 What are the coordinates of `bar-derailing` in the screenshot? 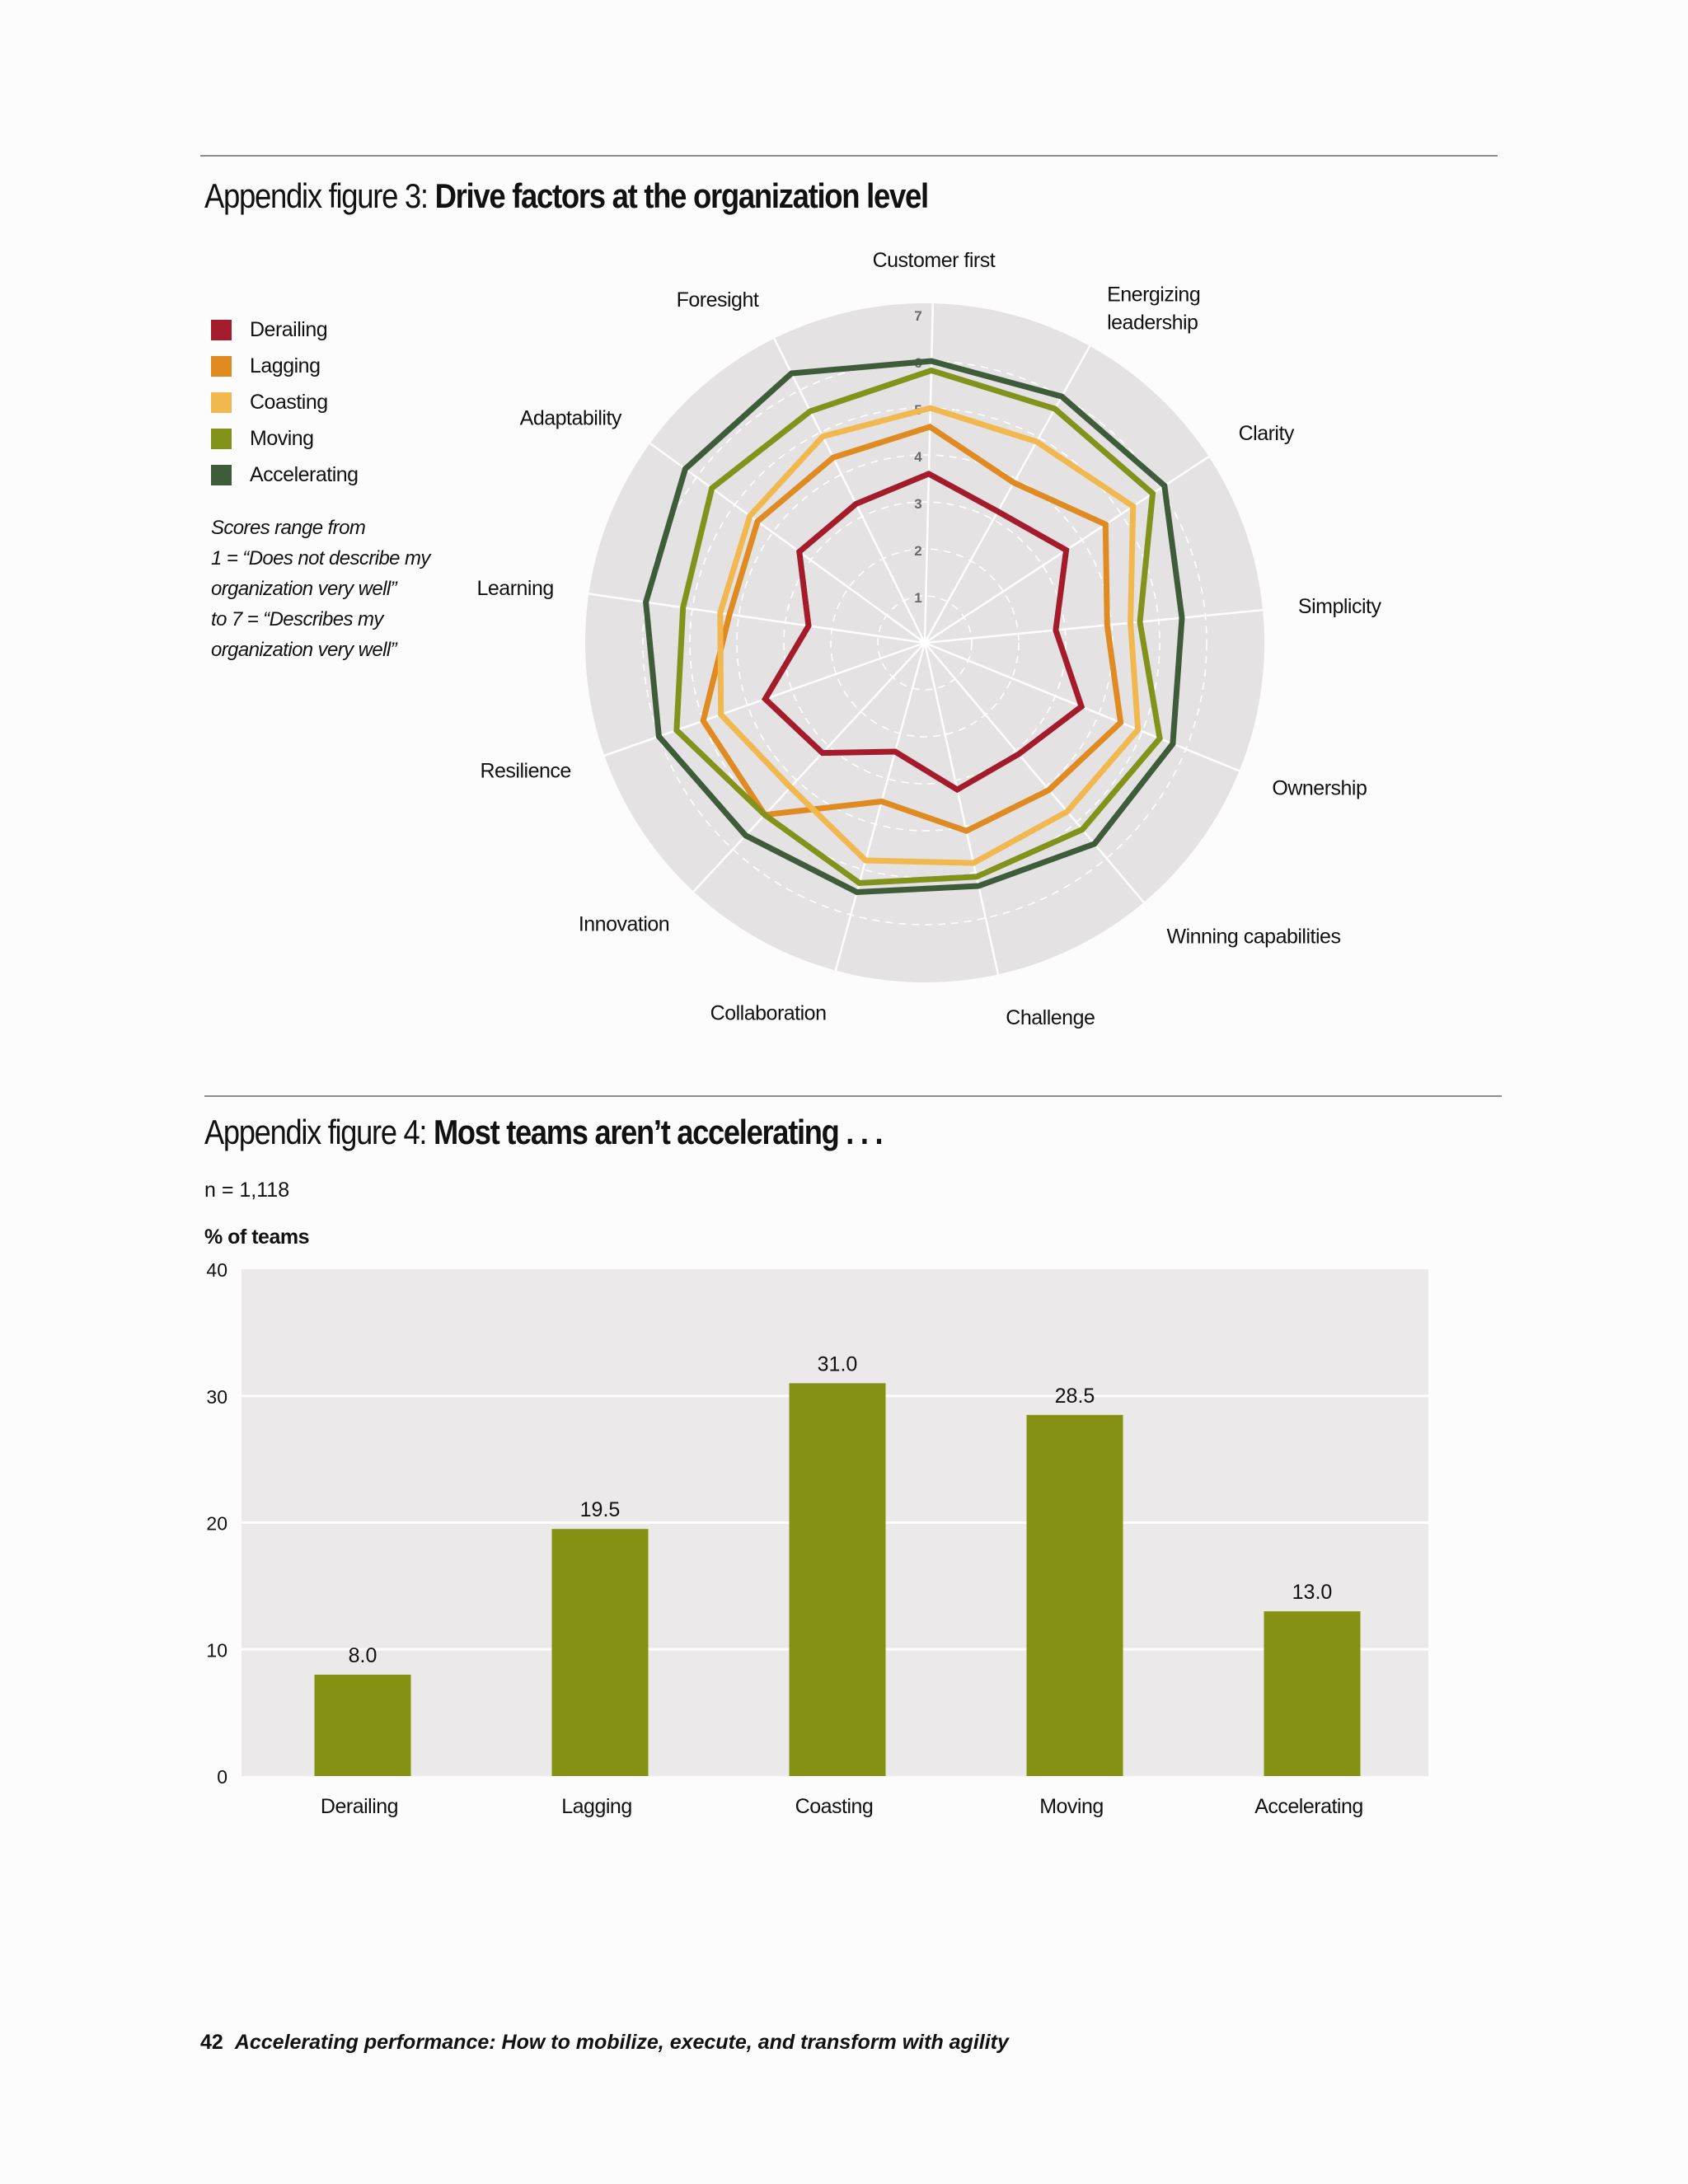 It's located at (362, 1725).